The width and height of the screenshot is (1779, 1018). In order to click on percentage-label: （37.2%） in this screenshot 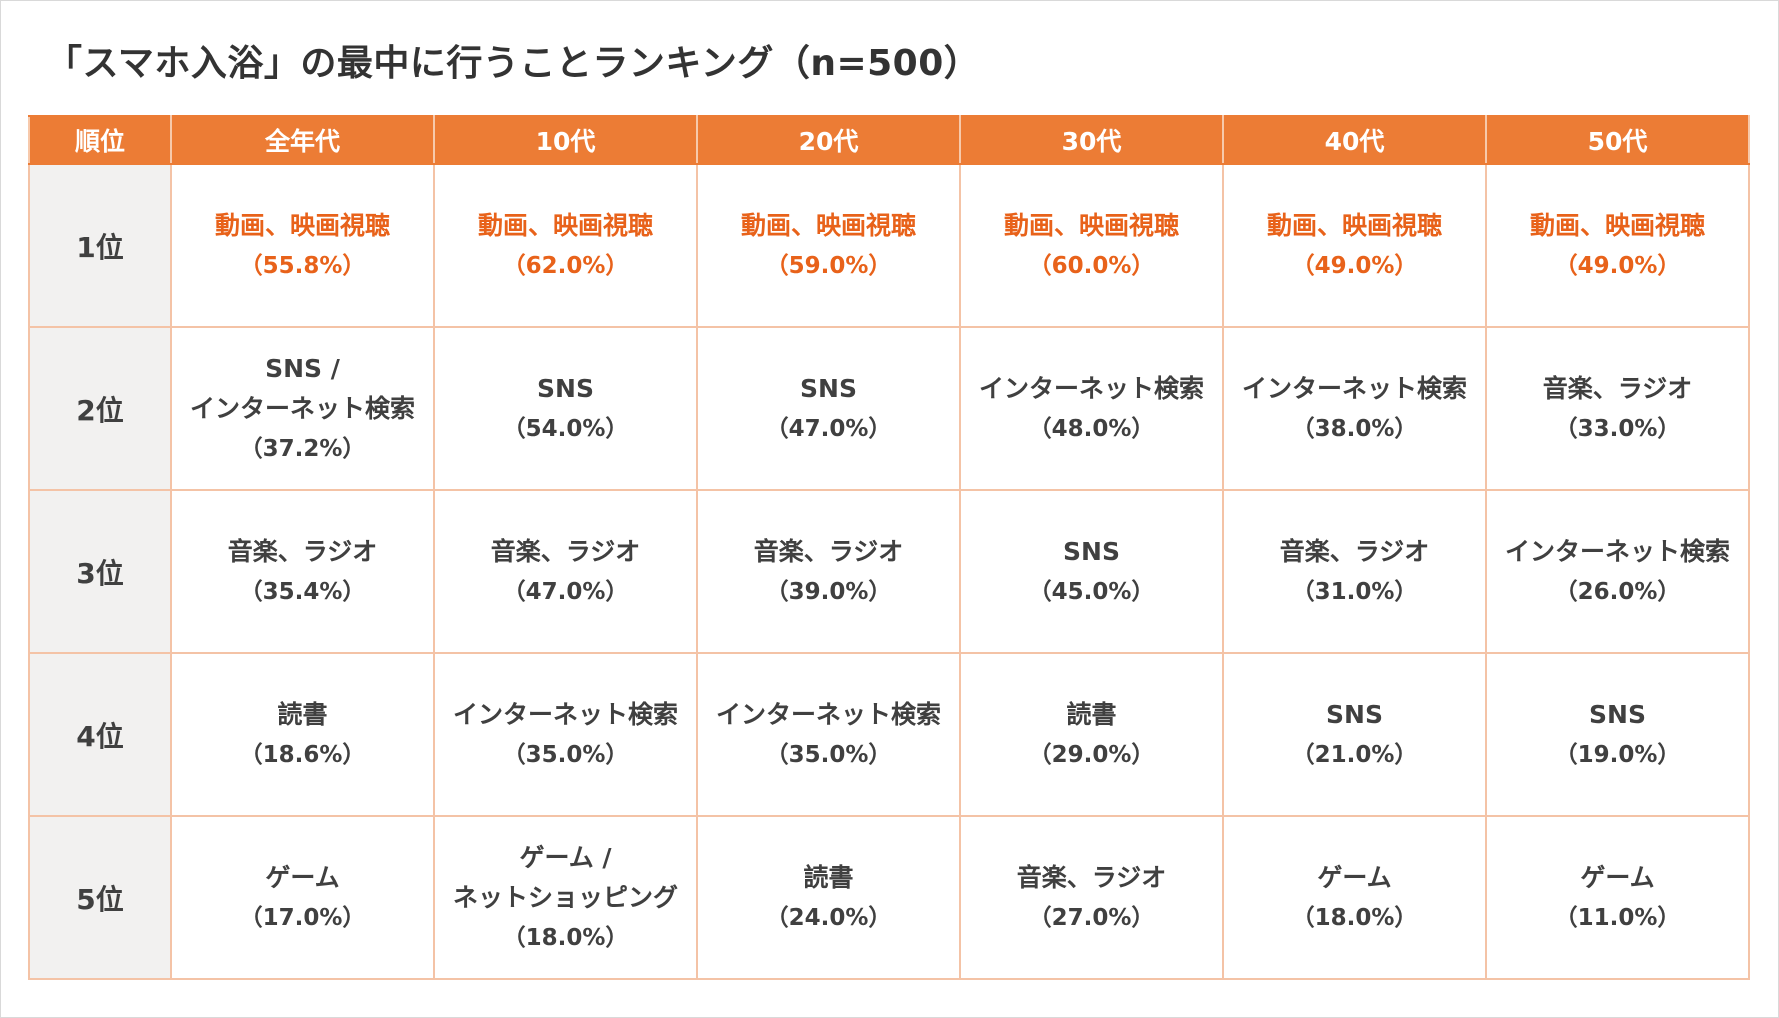, I will do `click(302, 448)`.